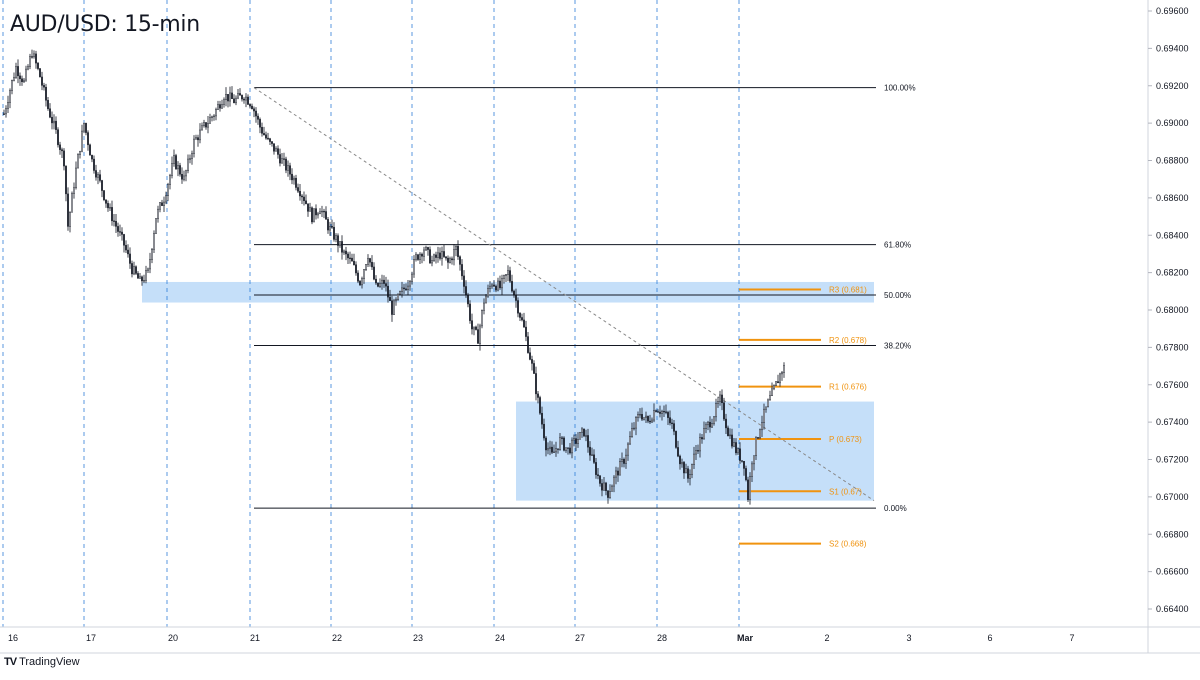 The width and height of the screenshot is (1200, 680). Describe the element at coordinates (1172, 48) in the screenshot. I see `y-tick-label-1: 0.69400` at that location.